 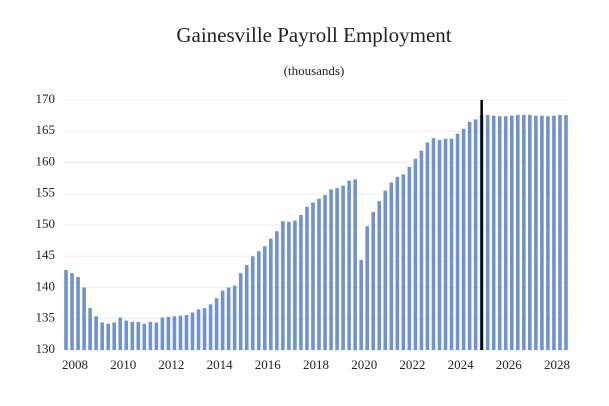 I want to click on x-tick-label: 2014, so click(x=220, y=364).